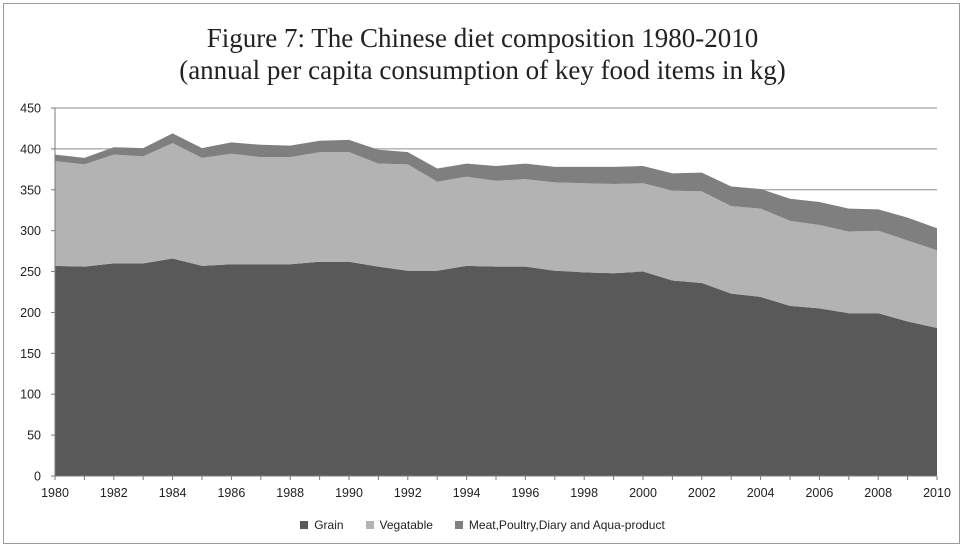 Image resolution: width=965 pixels, height=549 pixels. Describe the element at coordinates (30, 354) in the screenshot. I see `y-tick-label-150: 150` at that location.